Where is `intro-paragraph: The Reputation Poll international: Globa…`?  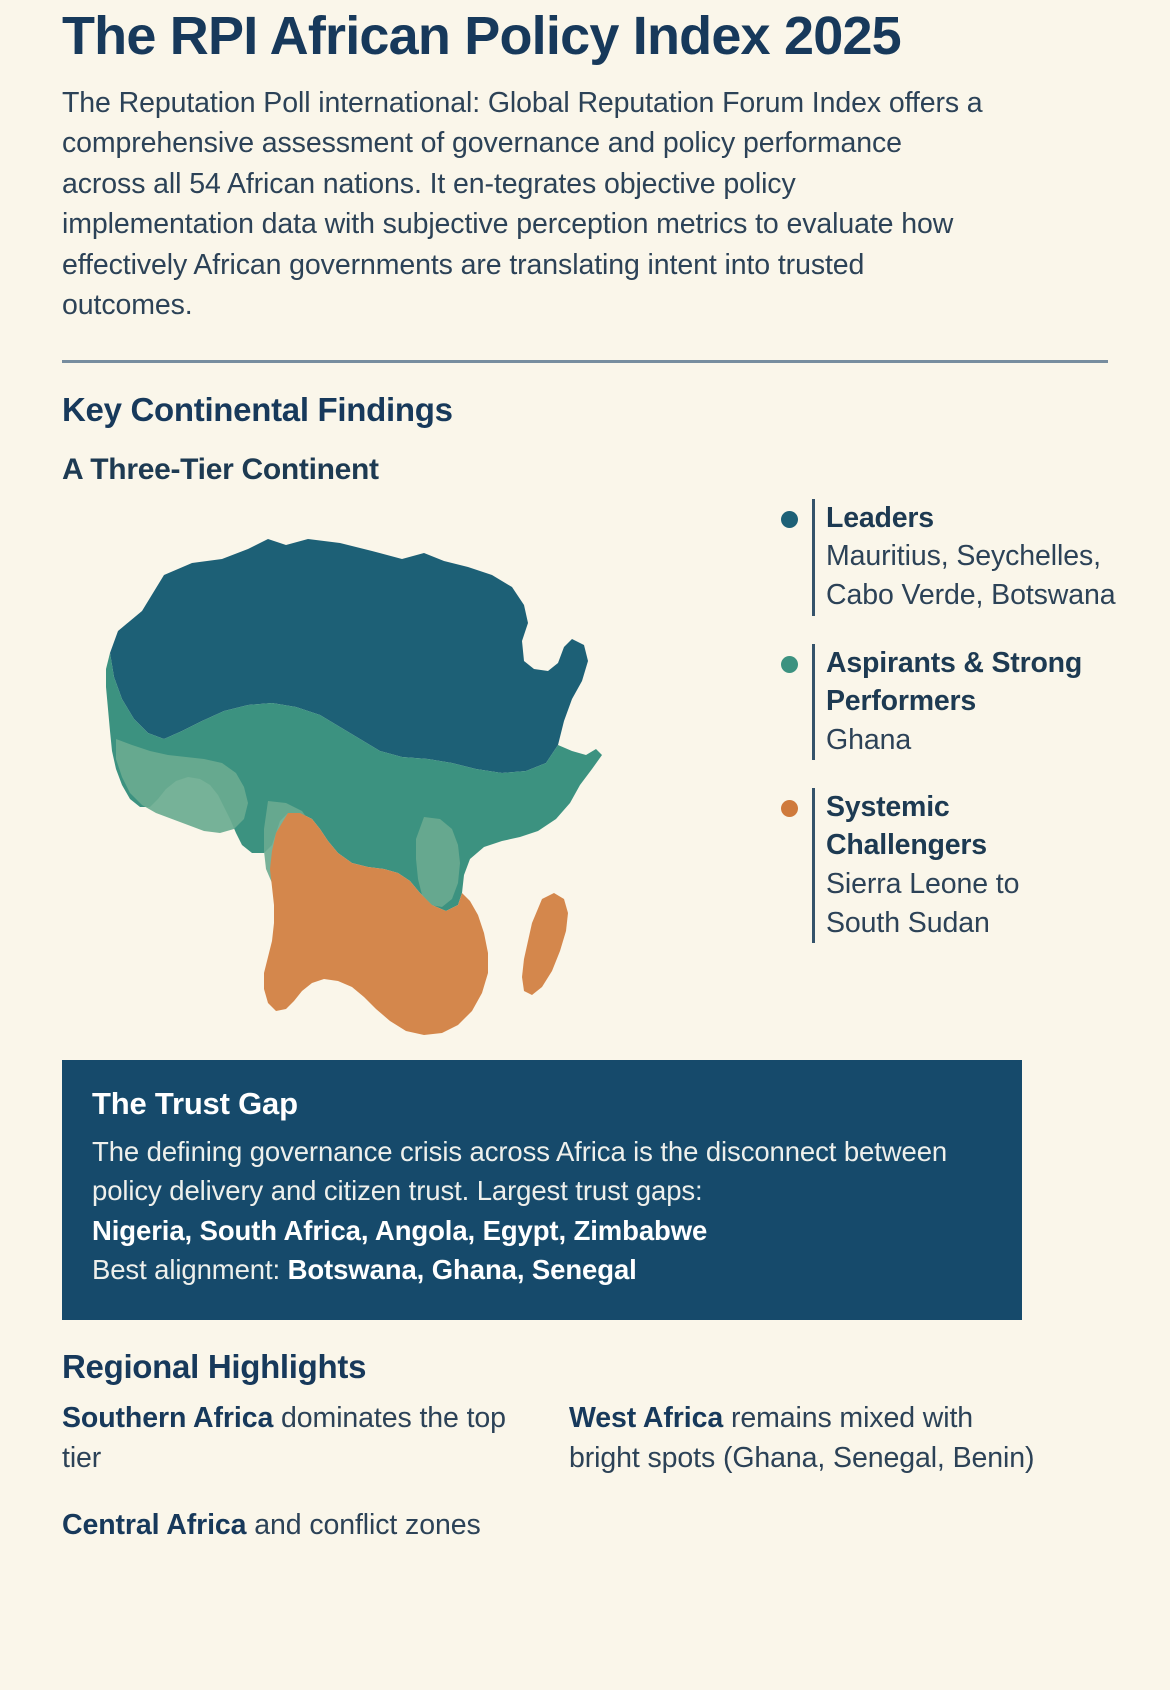 intro-paragraph: The Reputation Poll international: Globa… is located at coordinates (522, 204).